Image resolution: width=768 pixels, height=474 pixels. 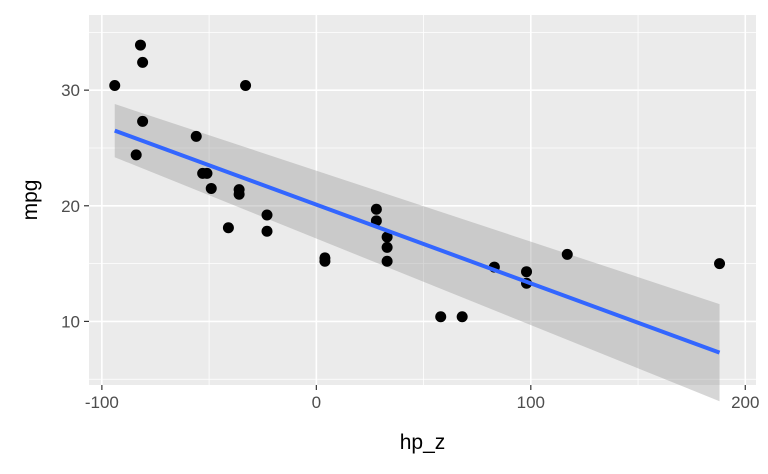 What do you see at coordinates (316, 402) in the screenshot?
I see `x-tick-label: 0` at bounding box center [316, 402].